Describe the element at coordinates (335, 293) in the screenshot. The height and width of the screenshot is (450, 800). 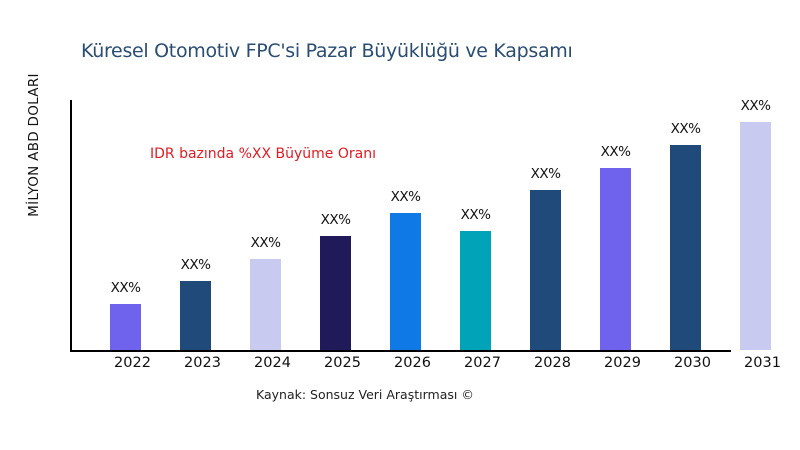
I see `bar-2025` at that location.